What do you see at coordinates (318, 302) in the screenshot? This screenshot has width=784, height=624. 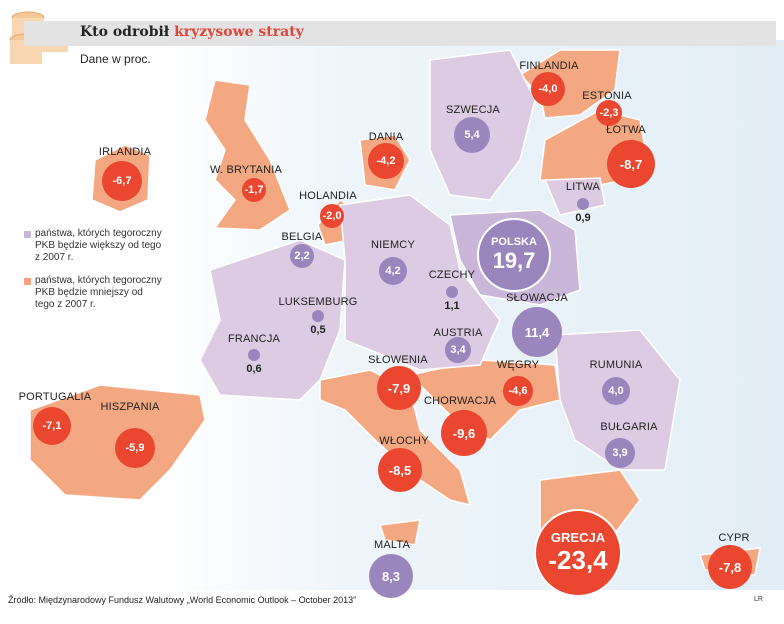 I see `country-label: LUKSEMBURG` at bounding box center [318, 302].